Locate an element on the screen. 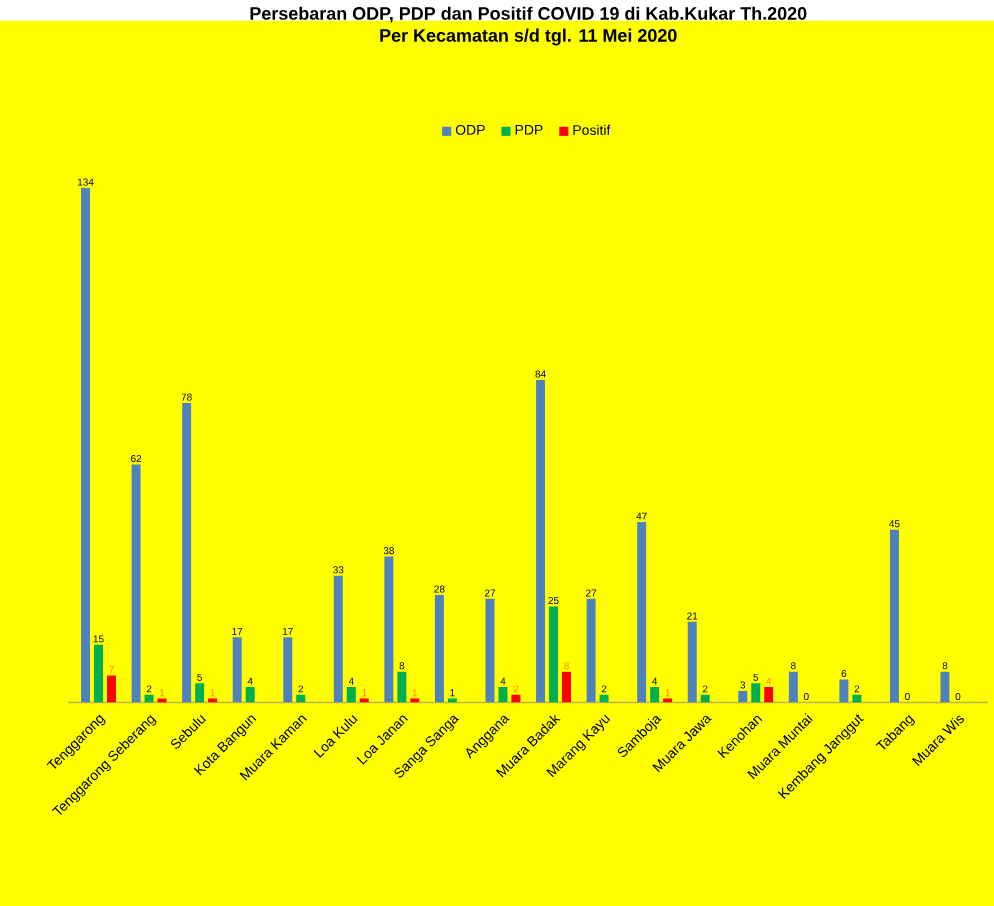  chart-title: Persebaran ODP, PDP dan Positif COVID 19 di Kab.Kukar Th.2020 is located at coordinates (528, 14).